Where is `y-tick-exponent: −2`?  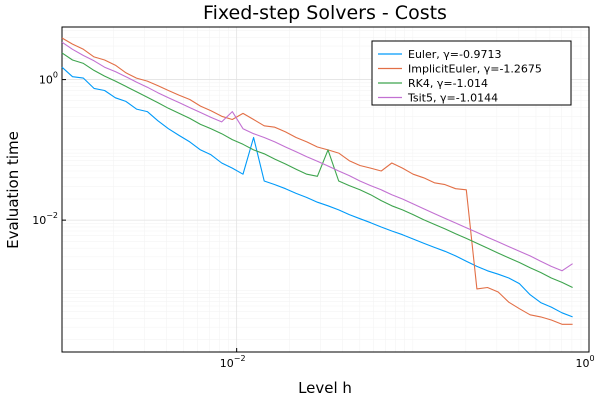
y-tick-exponent: −2 is located at coordinates (52, 215).